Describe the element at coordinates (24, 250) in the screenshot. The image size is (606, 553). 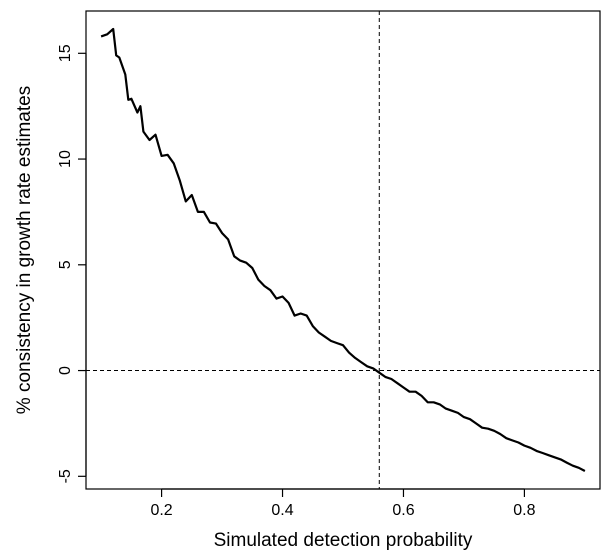
I see `y-axis-title: % consistency in growth rate estimates` at that location.